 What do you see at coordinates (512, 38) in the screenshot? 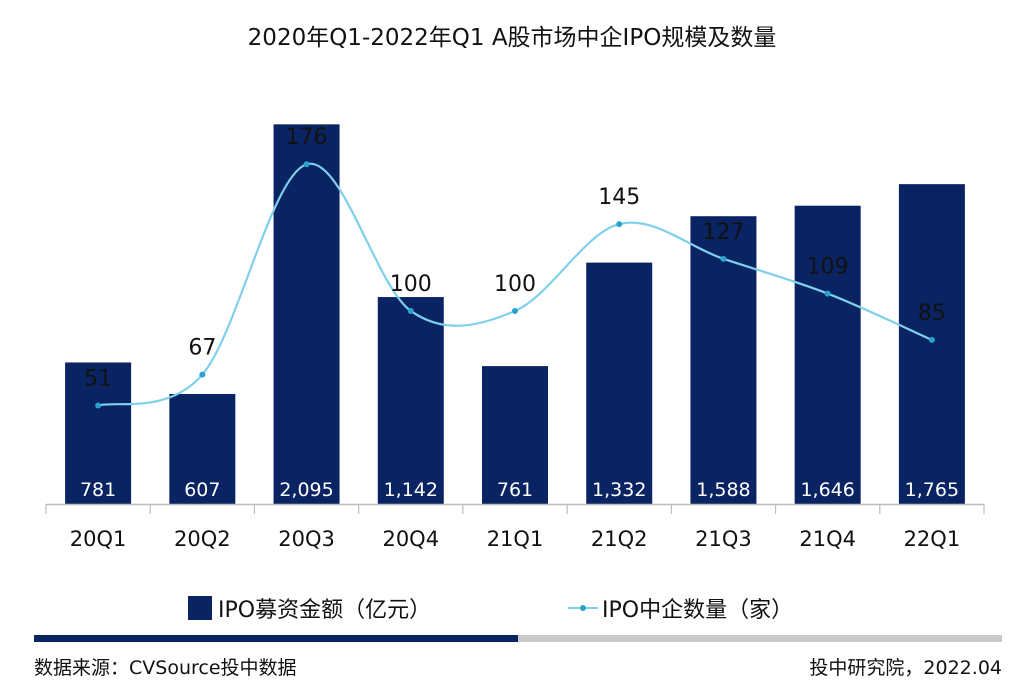
I see `chart-title: 2020年Q1-2022年Q1 A股市场中企IPO规模及数量` at bounding box center [512, 38].